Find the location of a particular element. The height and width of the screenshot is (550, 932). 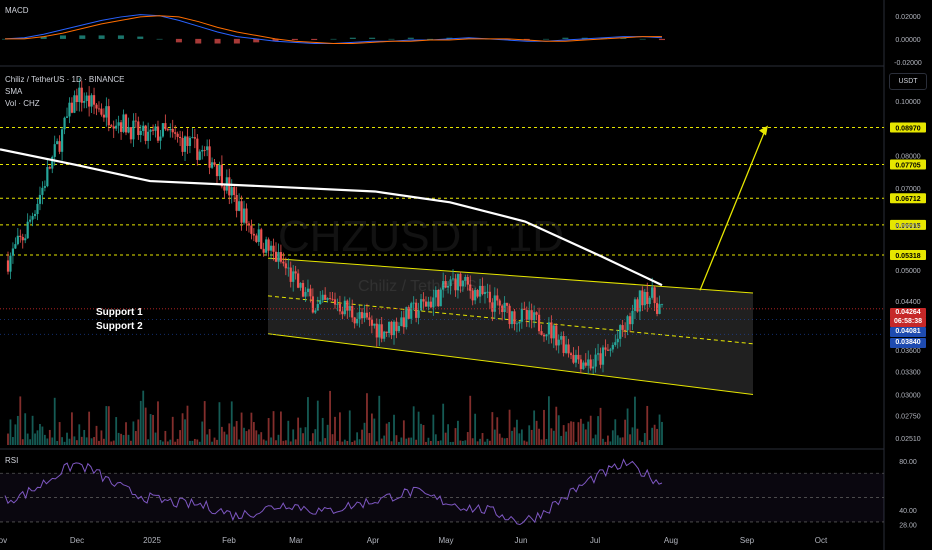

watermark-name: Chiliz / TetherUS is located at coordinates (417, 286).